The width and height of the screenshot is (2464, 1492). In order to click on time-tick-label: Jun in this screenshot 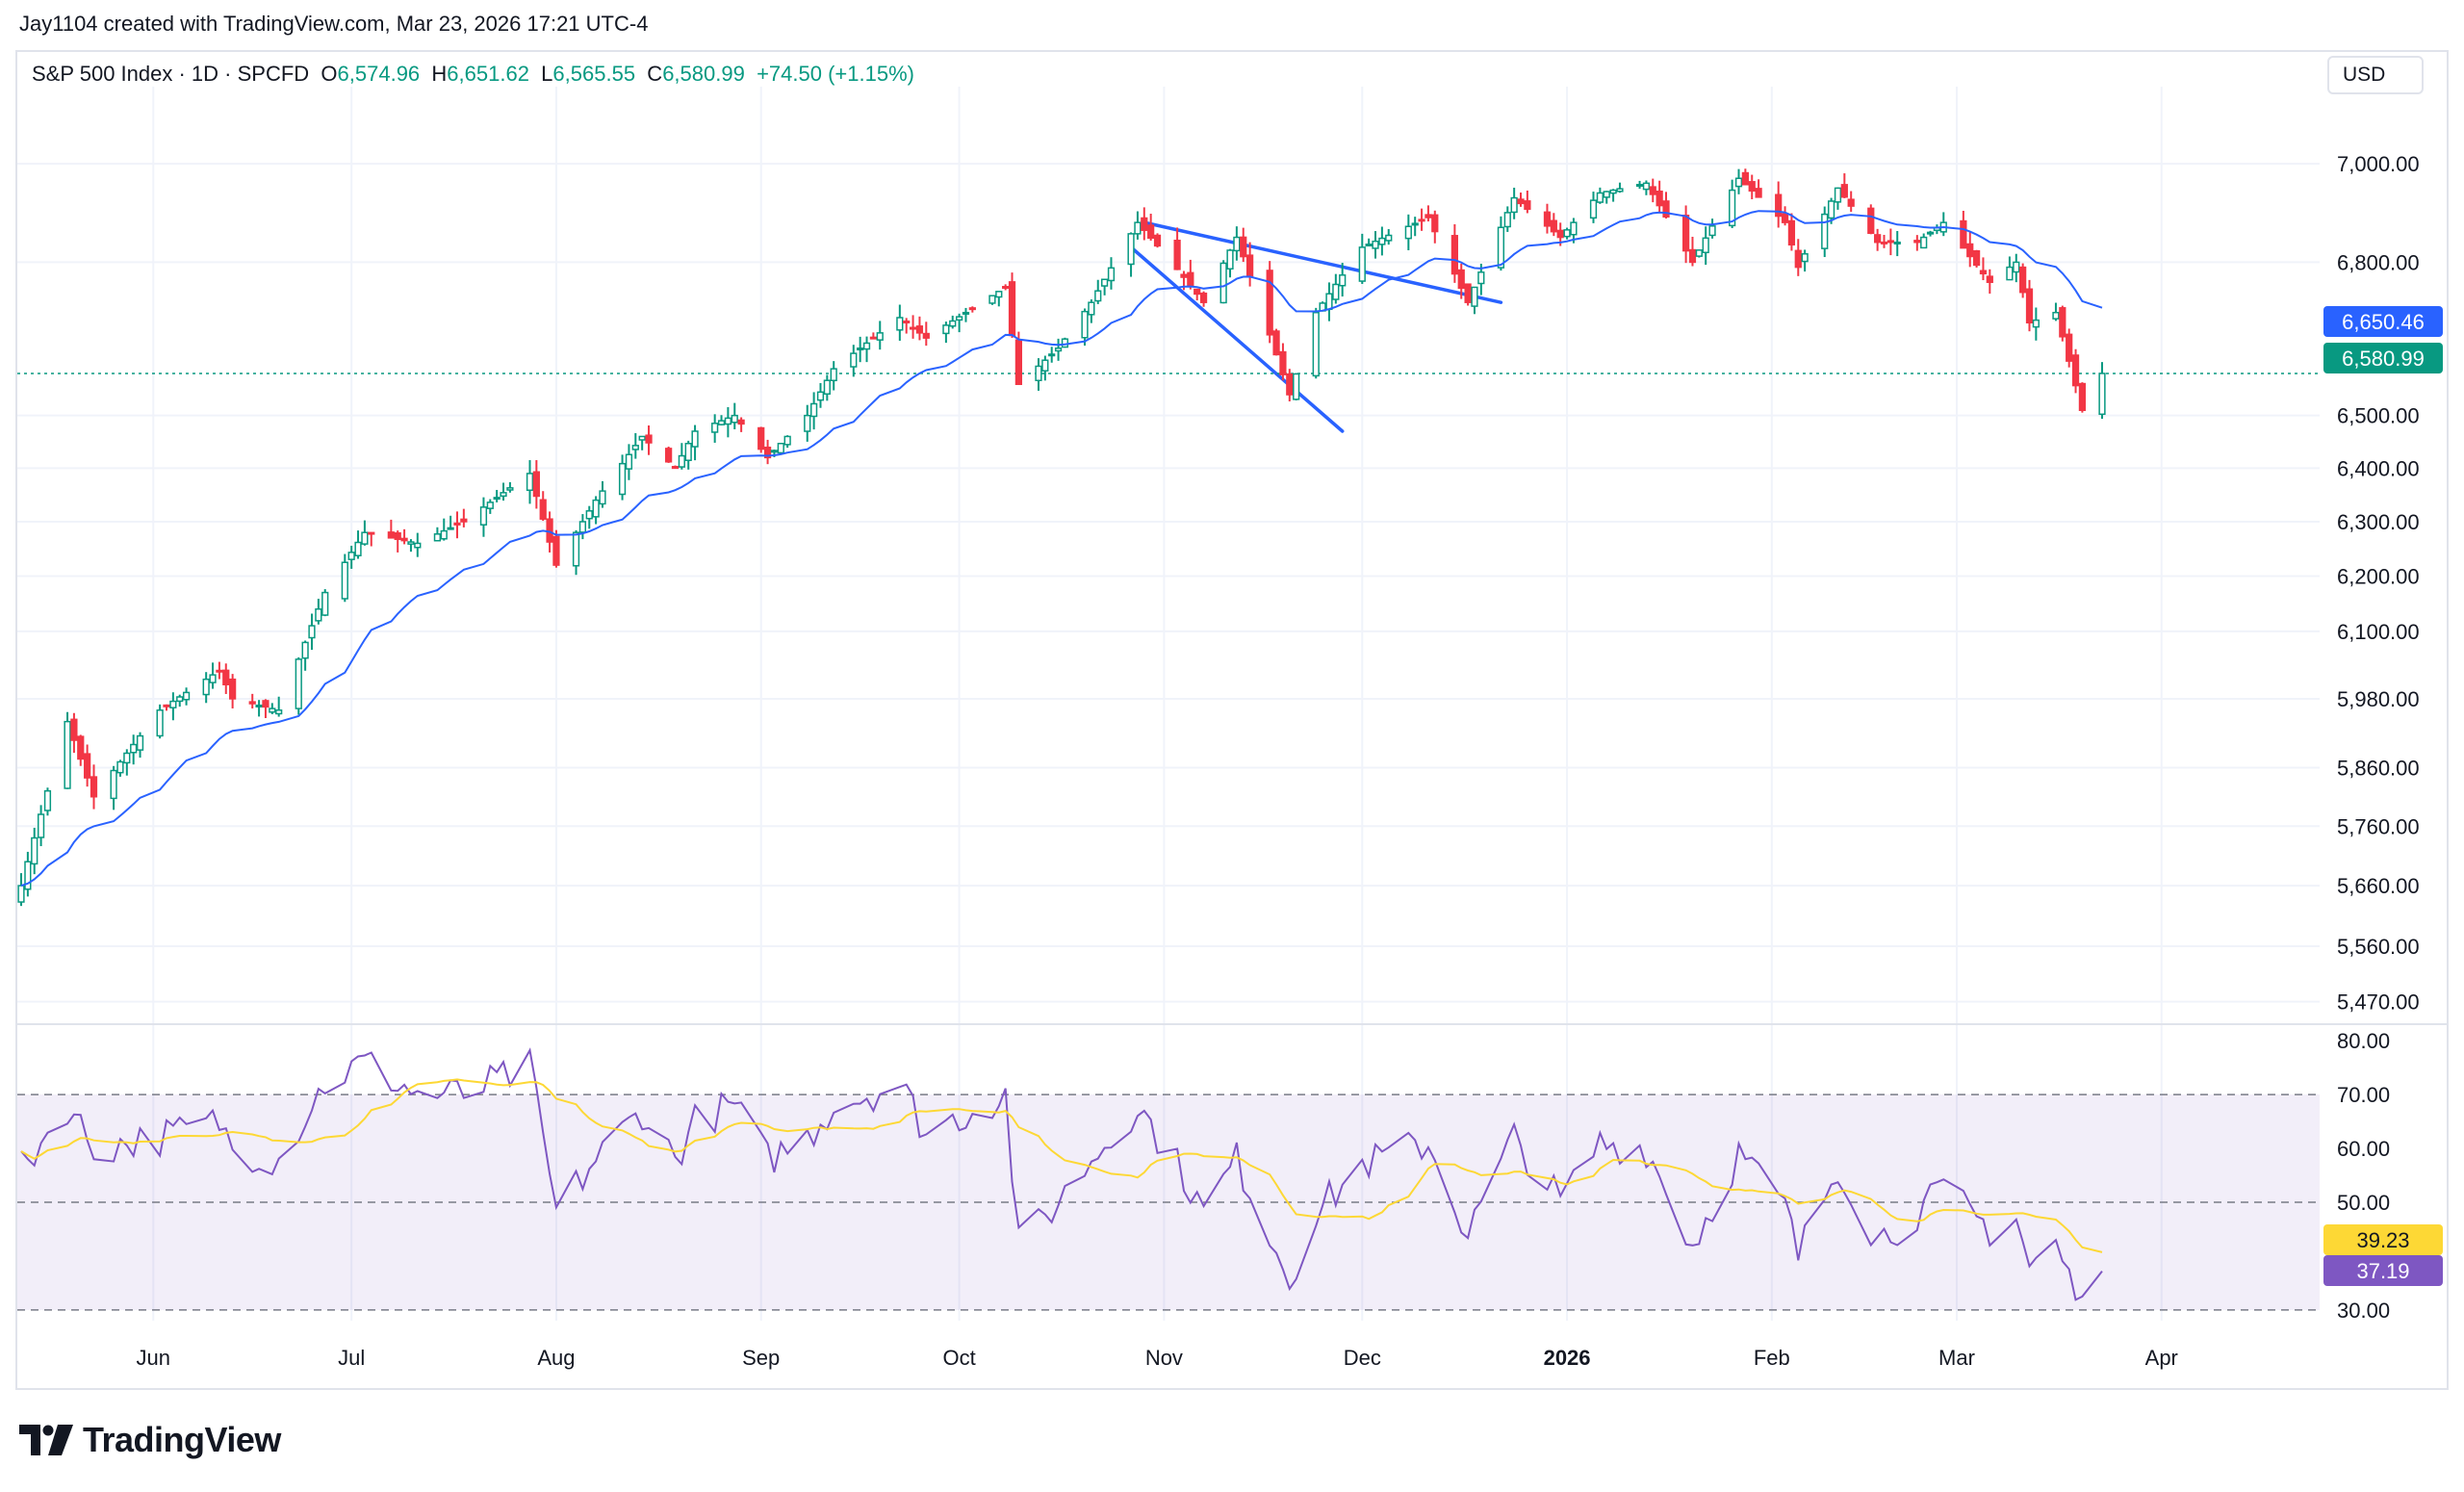, I will do `click(153, 1358)`.